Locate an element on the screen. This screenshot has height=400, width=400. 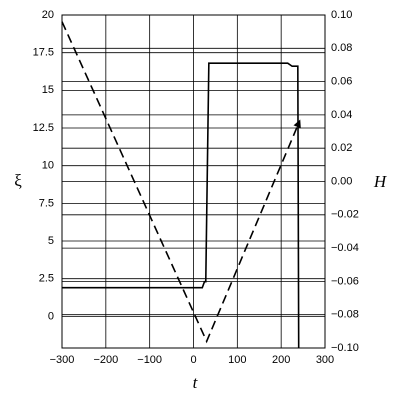
y2-tick-label: −0.10 is located at coordinates (345, 348).